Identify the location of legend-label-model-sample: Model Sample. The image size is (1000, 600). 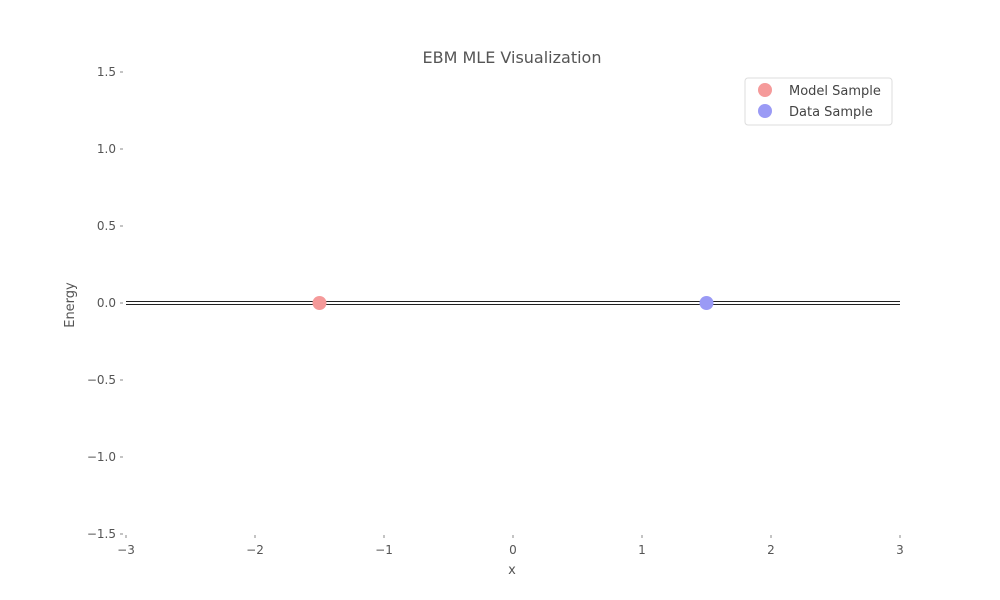
(835, 91).